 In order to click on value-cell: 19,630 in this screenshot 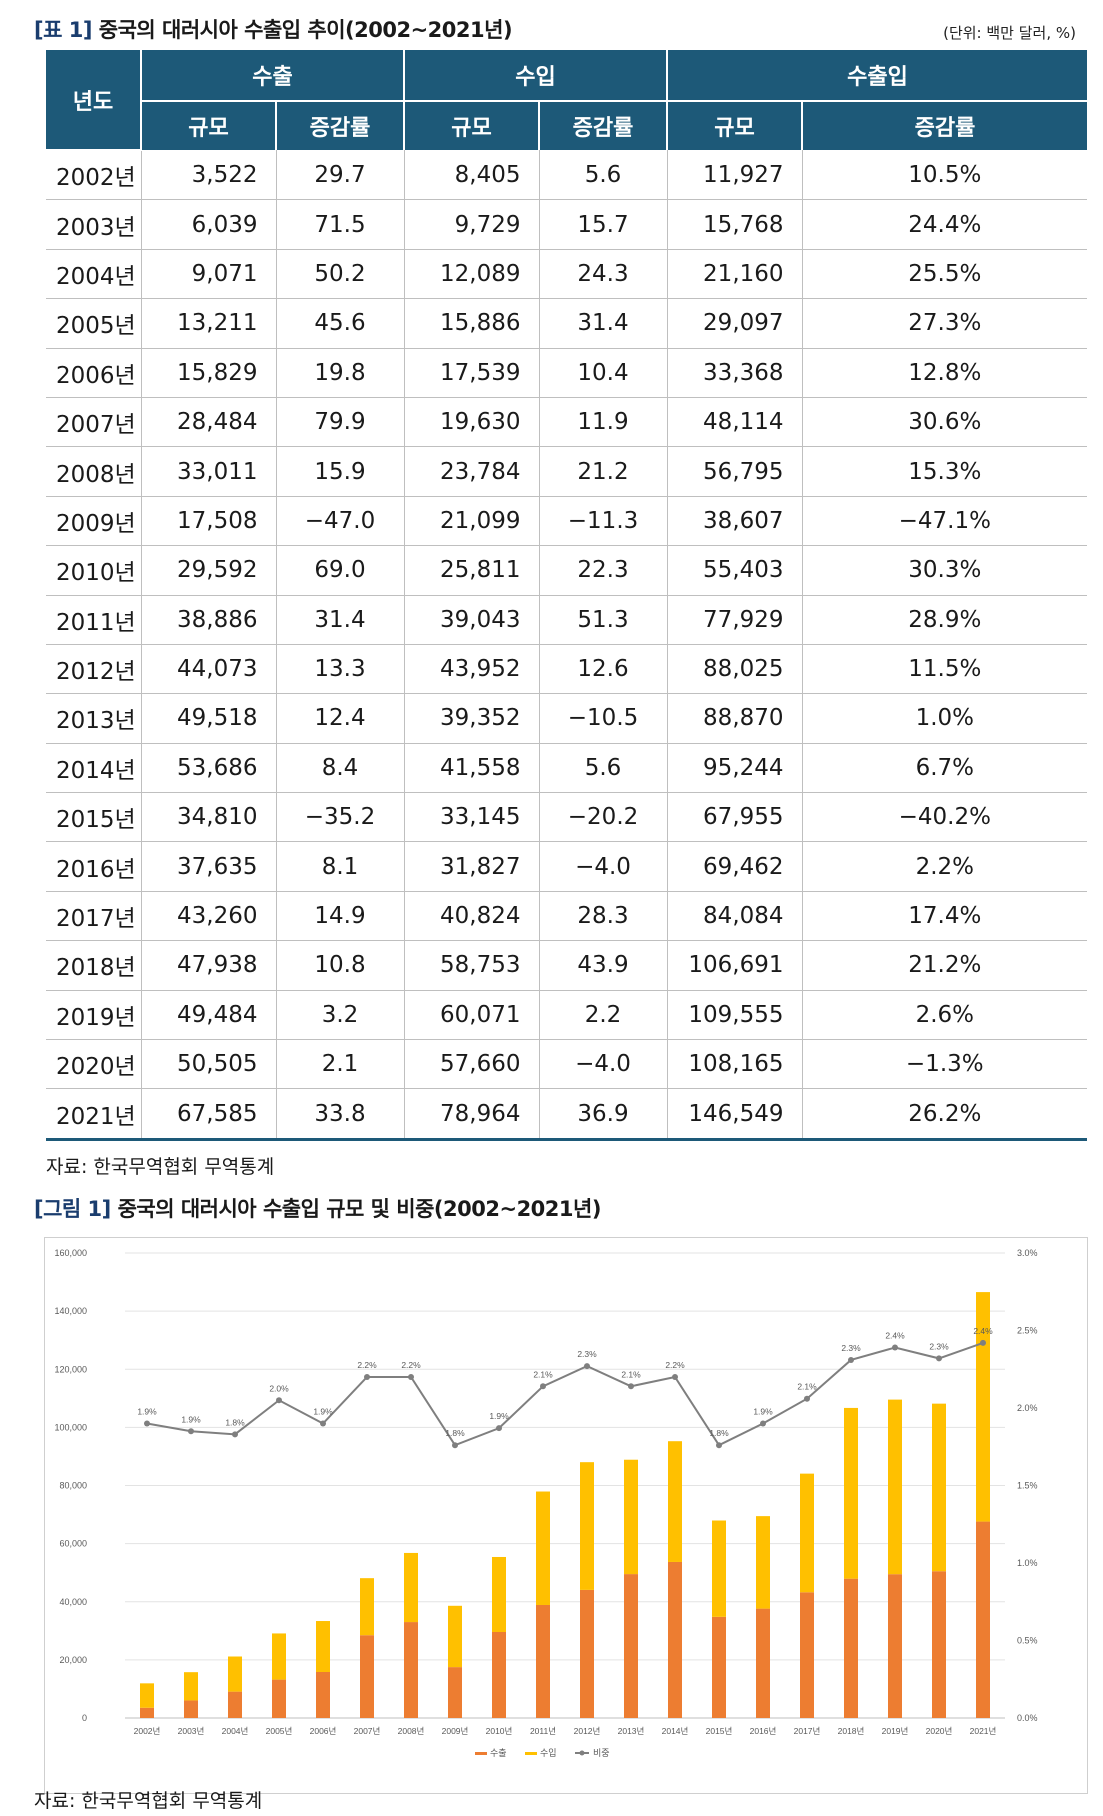, I will do `click(472, 422)`.